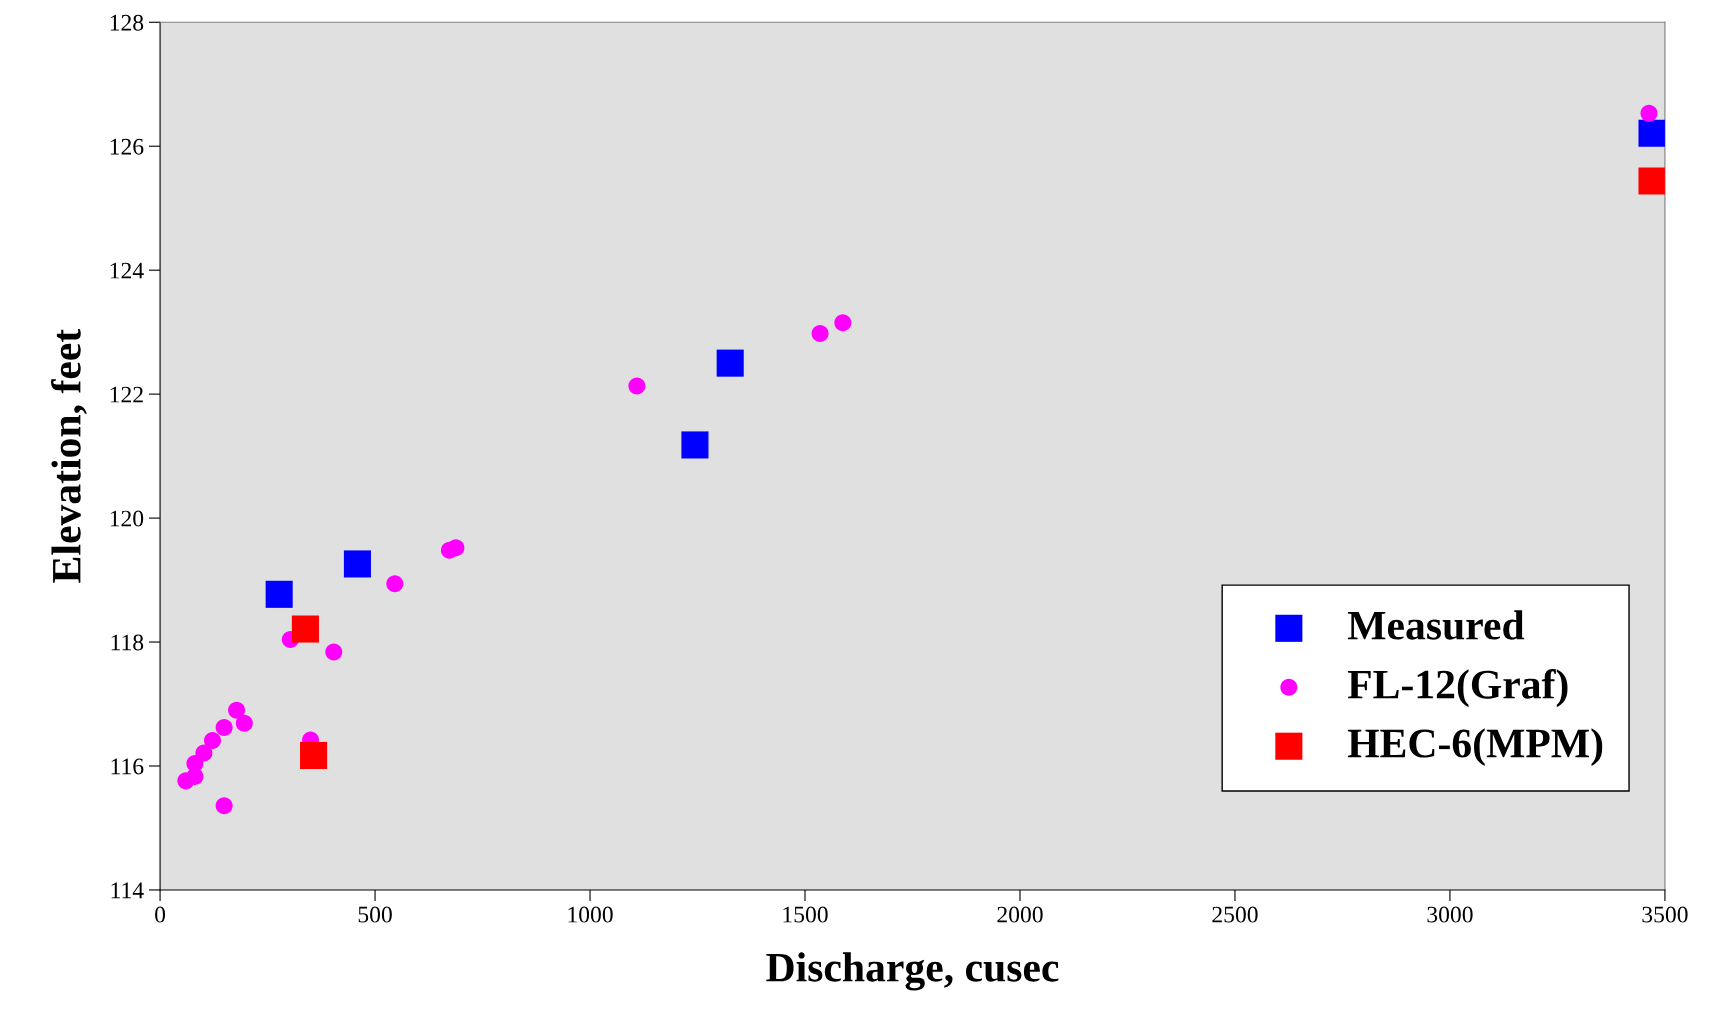 The image size is (1712, 1012). What do you see at coordinates (1457, 688) in the screenshot?
I see `legend-label: FL-12(Graf)` at bounding box center [1457, 688].